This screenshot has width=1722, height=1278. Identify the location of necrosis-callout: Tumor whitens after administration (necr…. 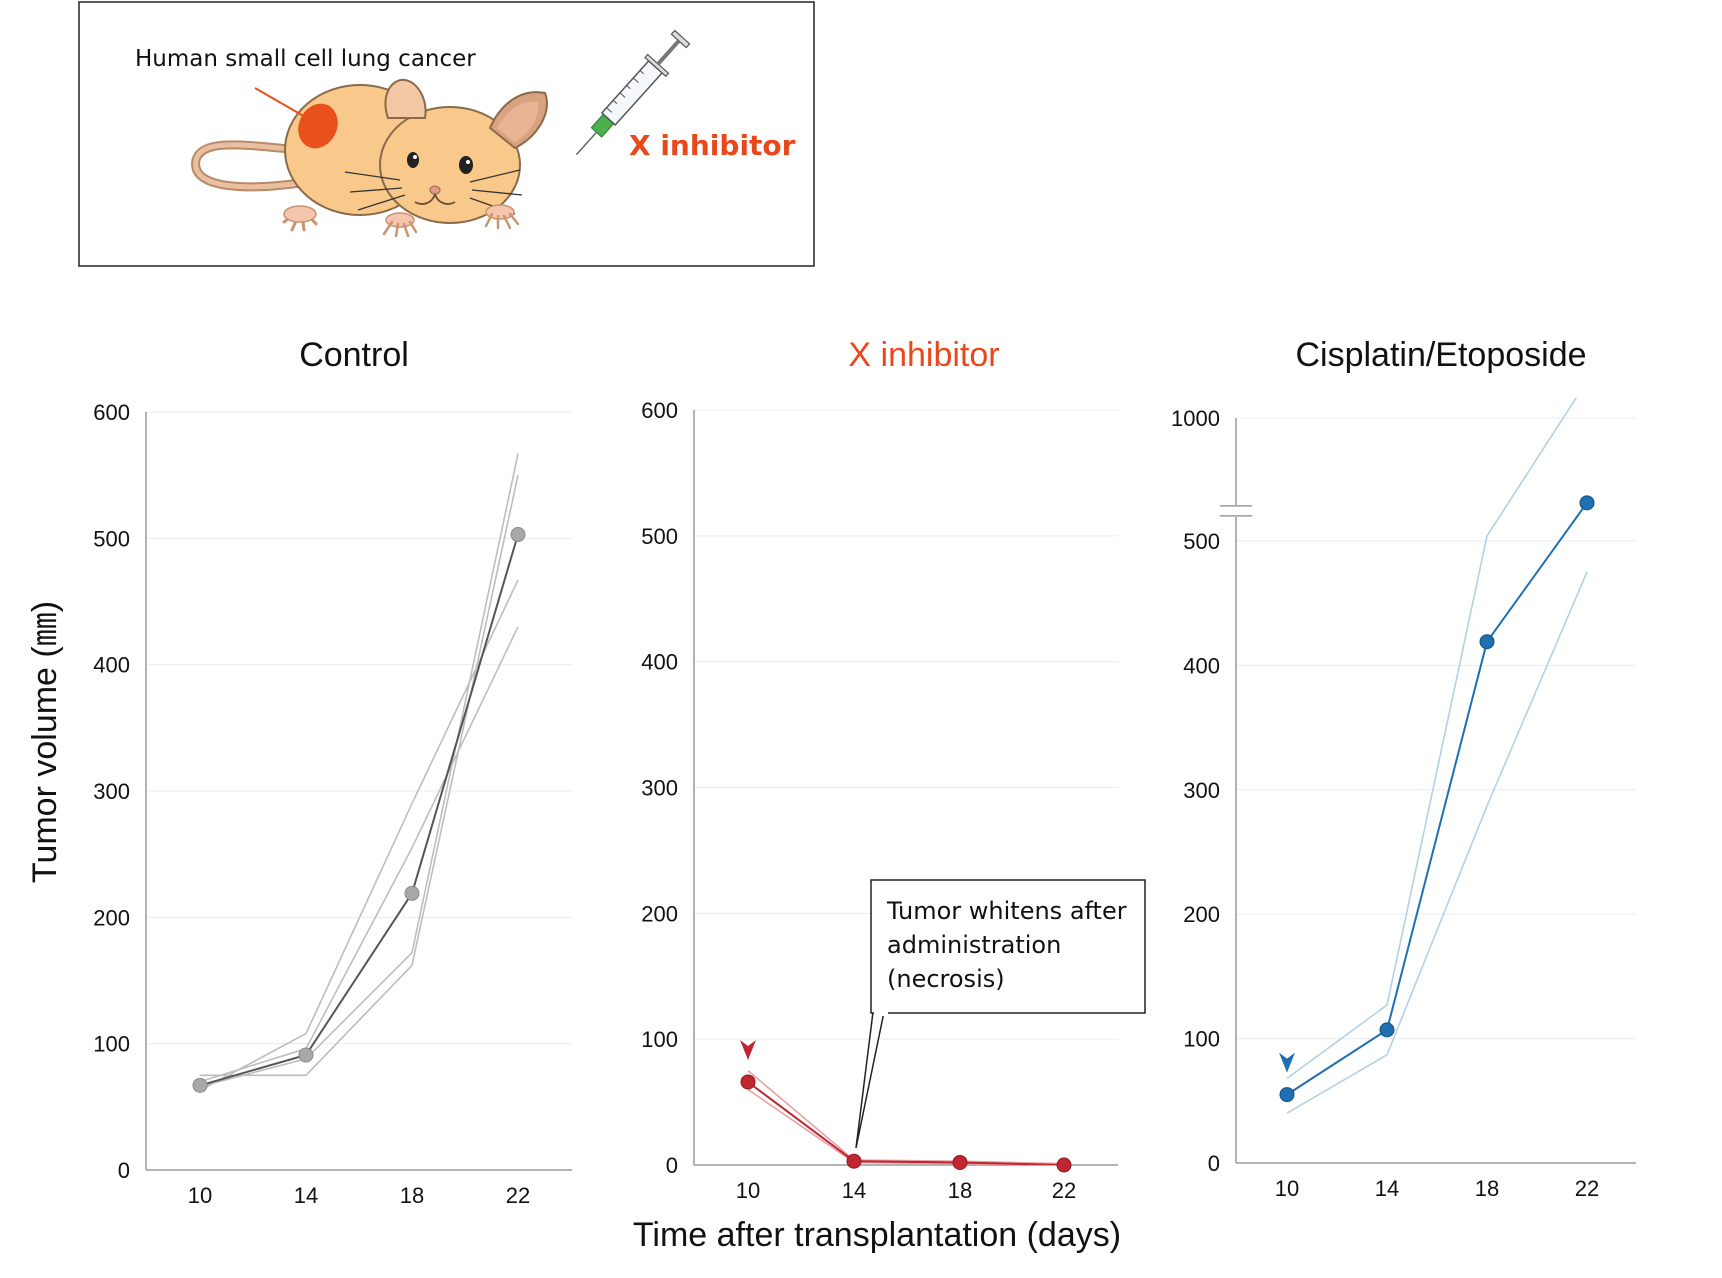
(1000, 1014).